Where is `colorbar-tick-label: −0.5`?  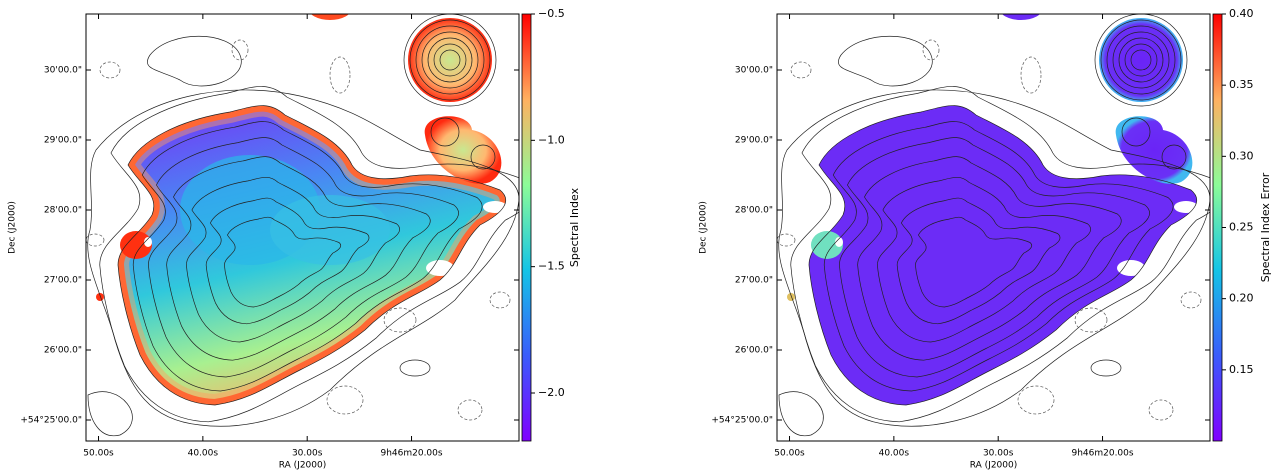
colorbar-tick-label: −0.5 is located at coordinates (551, 13).